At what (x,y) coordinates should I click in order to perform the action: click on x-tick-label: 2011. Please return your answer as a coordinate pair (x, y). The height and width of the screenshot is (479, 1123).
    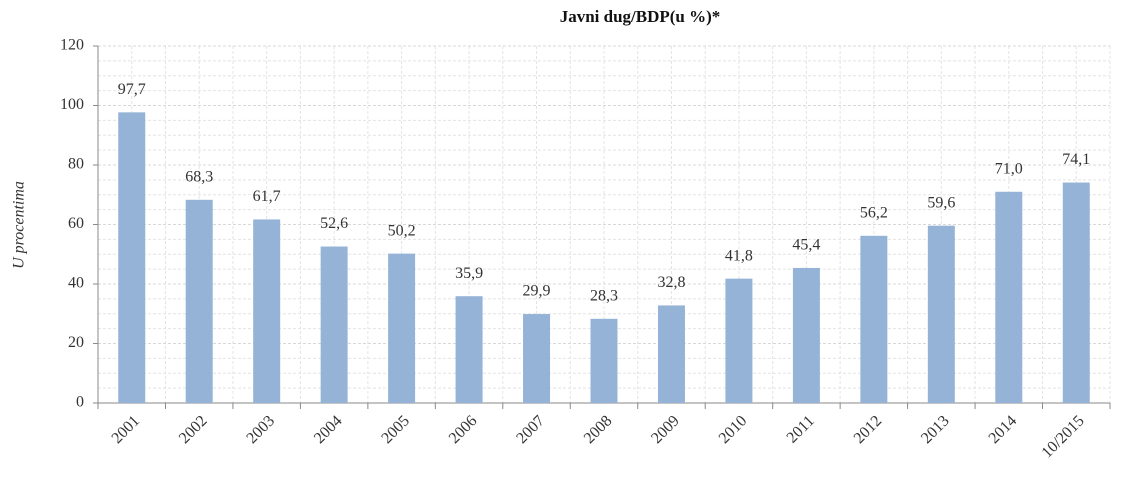
    Looking at the image, I should click on (801, 429).